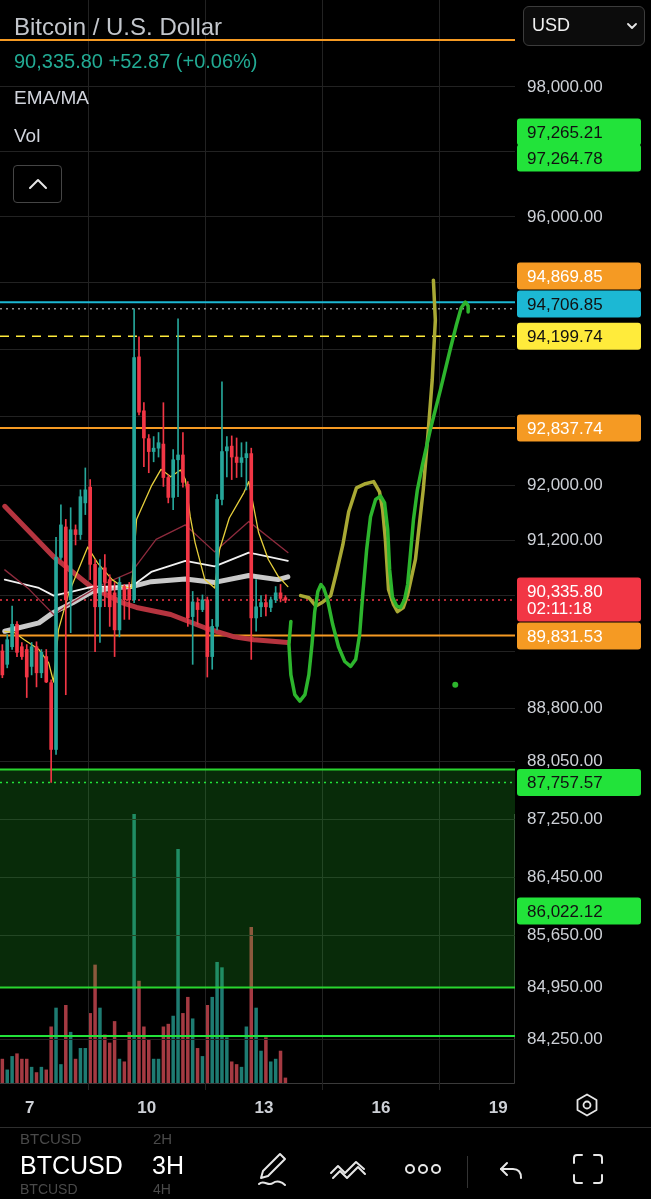 Image resolution: width=651 pixels, height=1199 pixels. Describe the element at coordinates (584, 26) in the screenshot. I see `currency-dropdown: USD` at that location.